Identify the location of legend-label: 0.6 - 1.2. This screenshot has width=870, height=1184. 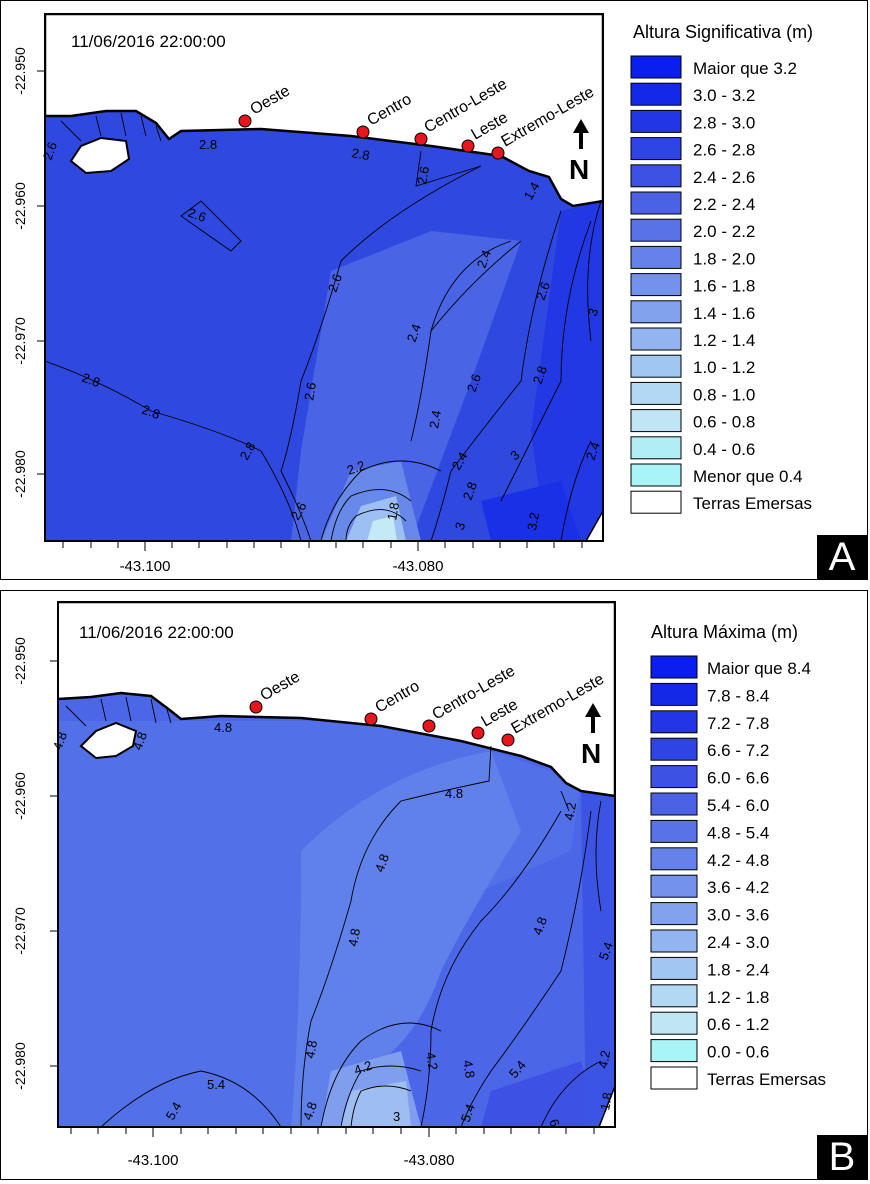
(738, 1024).